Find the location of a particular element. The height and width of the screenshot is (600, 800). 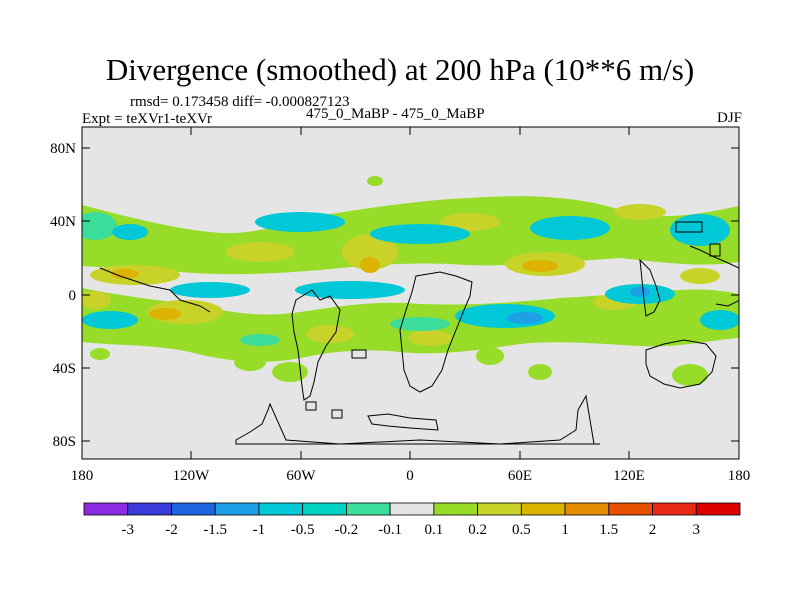

coastline-australia is located at coordinates (681, 364).